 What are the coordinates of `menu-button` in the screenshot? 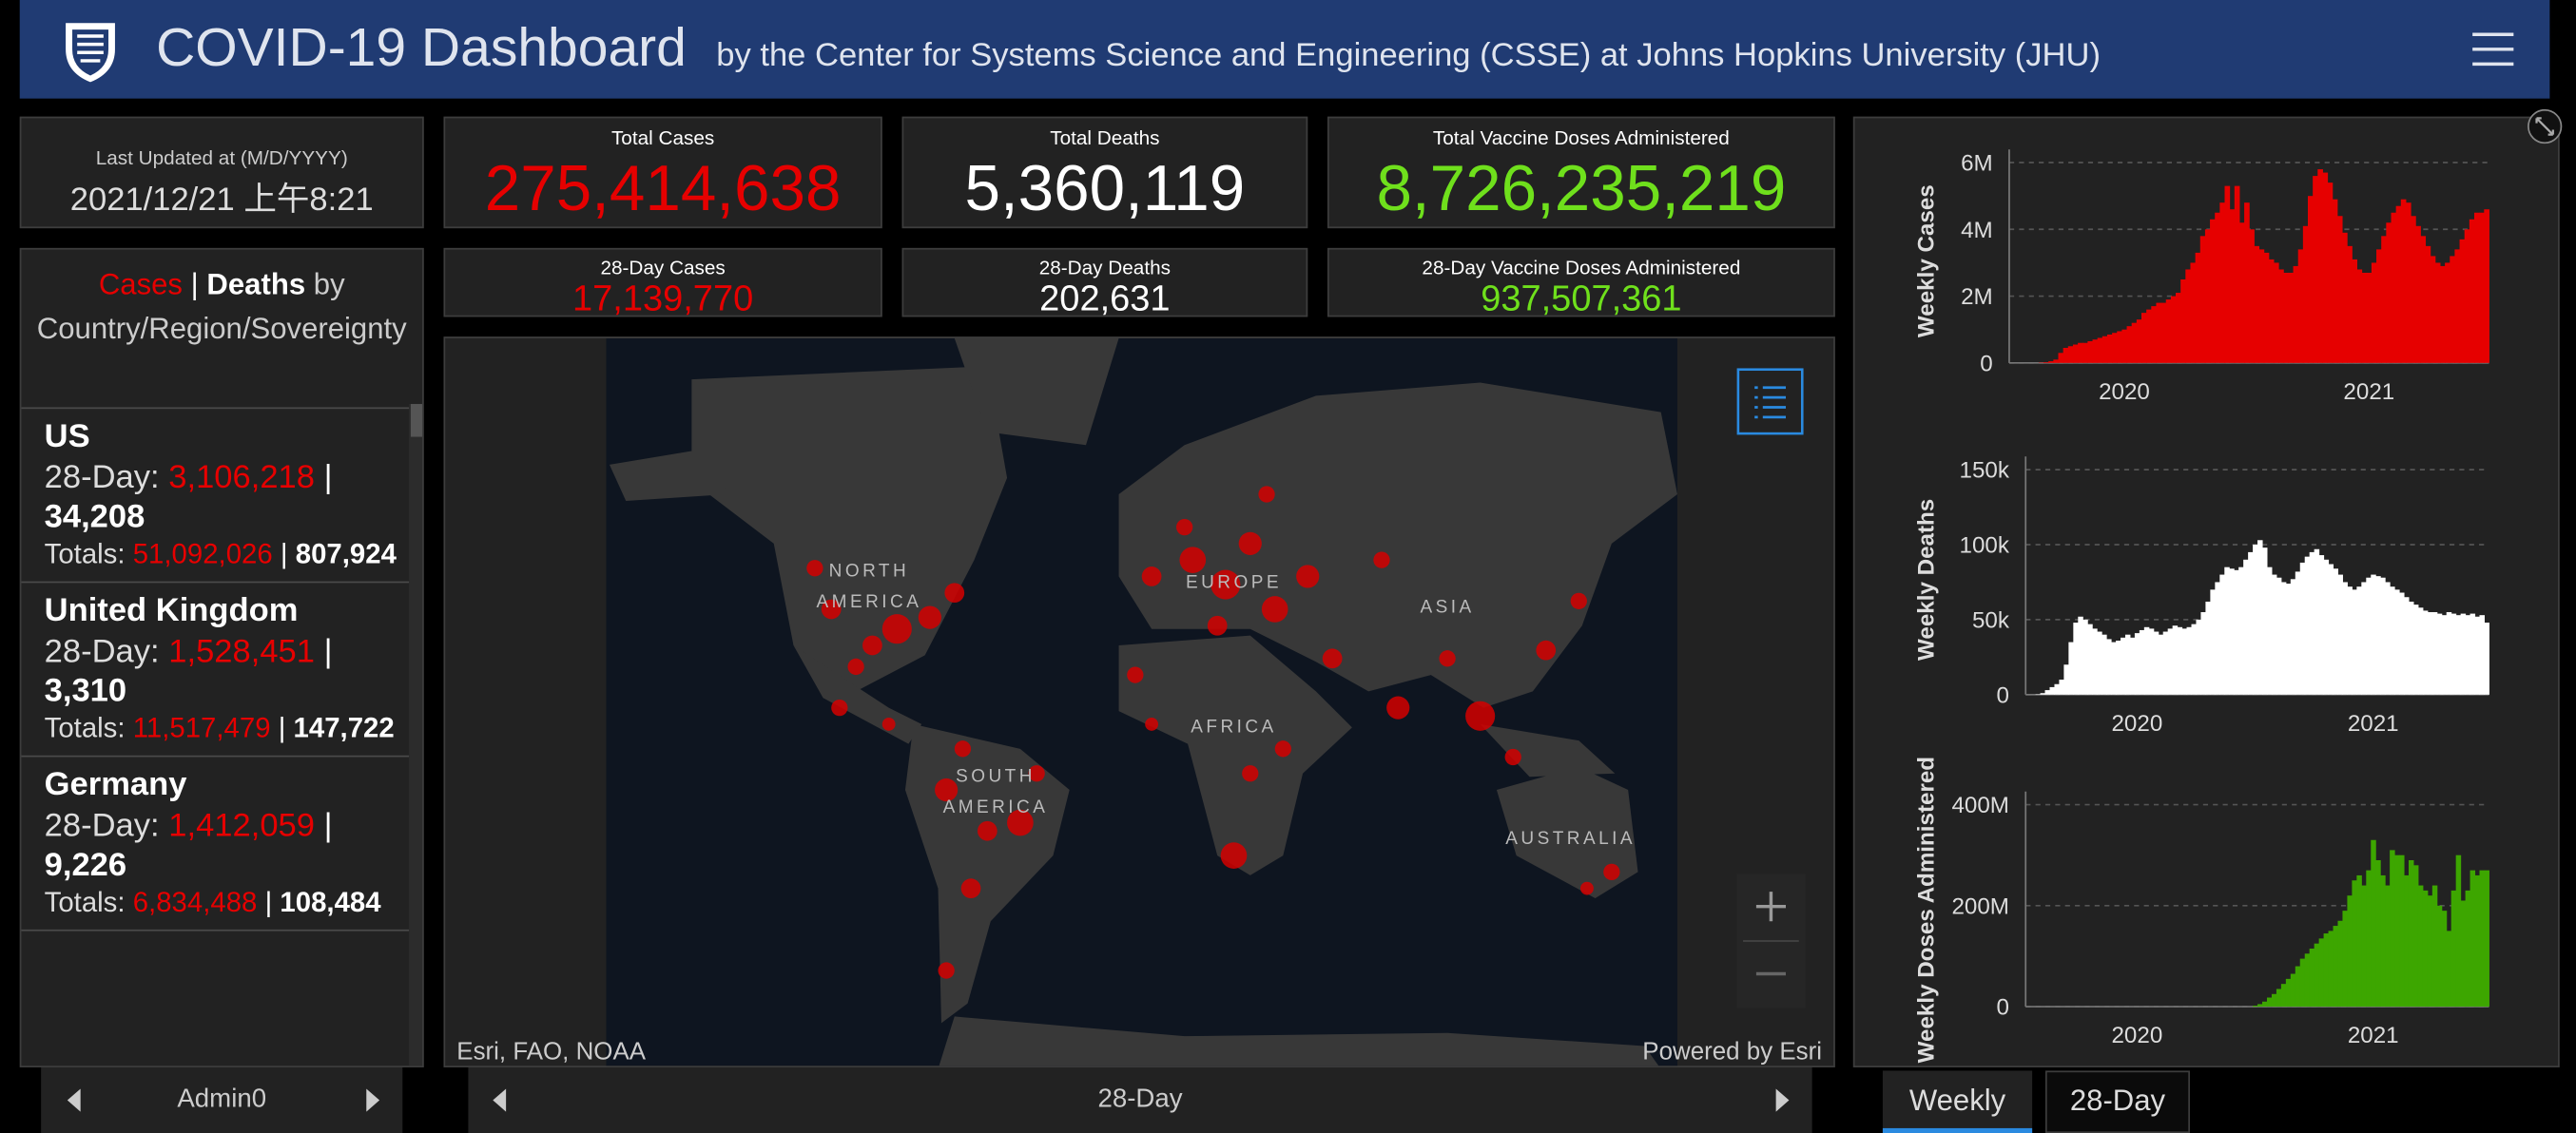 It's located at (2493, 48).